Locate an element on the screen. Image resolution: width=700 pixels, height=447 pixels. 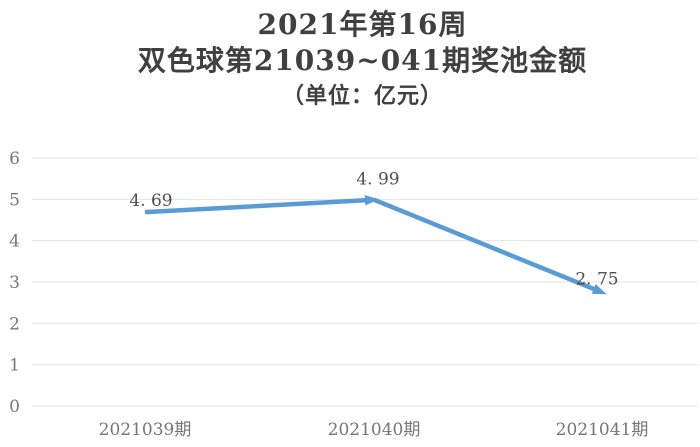
y-axis-tick-label: 6 is located at coordinates (14, 159).